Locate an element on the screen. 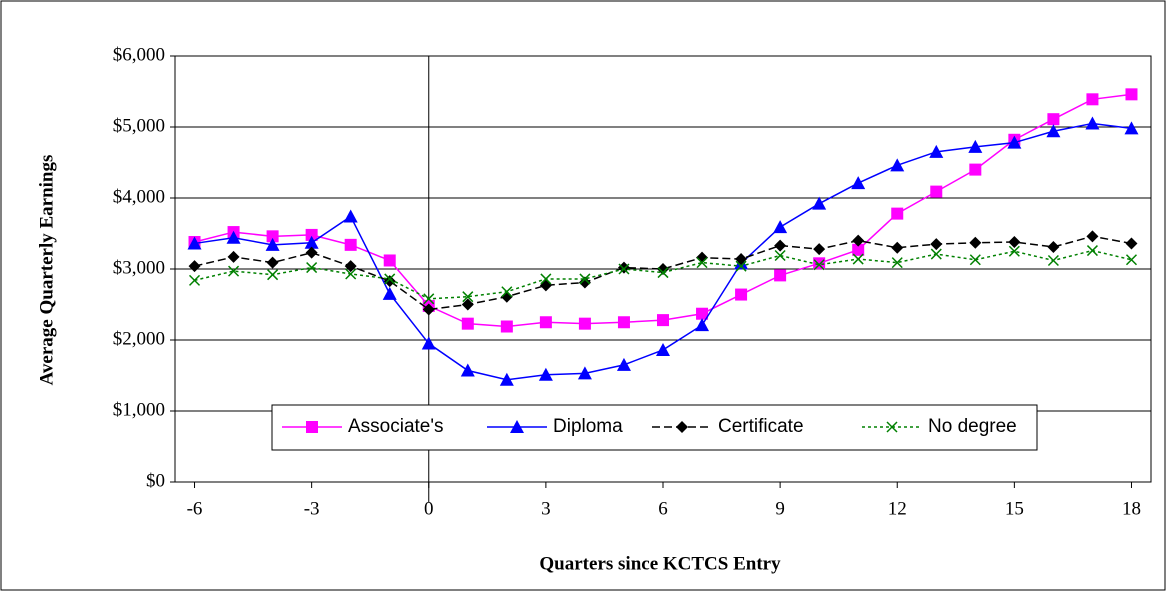  y-tick-label: $2,000 is located at coordinates (139, 338).